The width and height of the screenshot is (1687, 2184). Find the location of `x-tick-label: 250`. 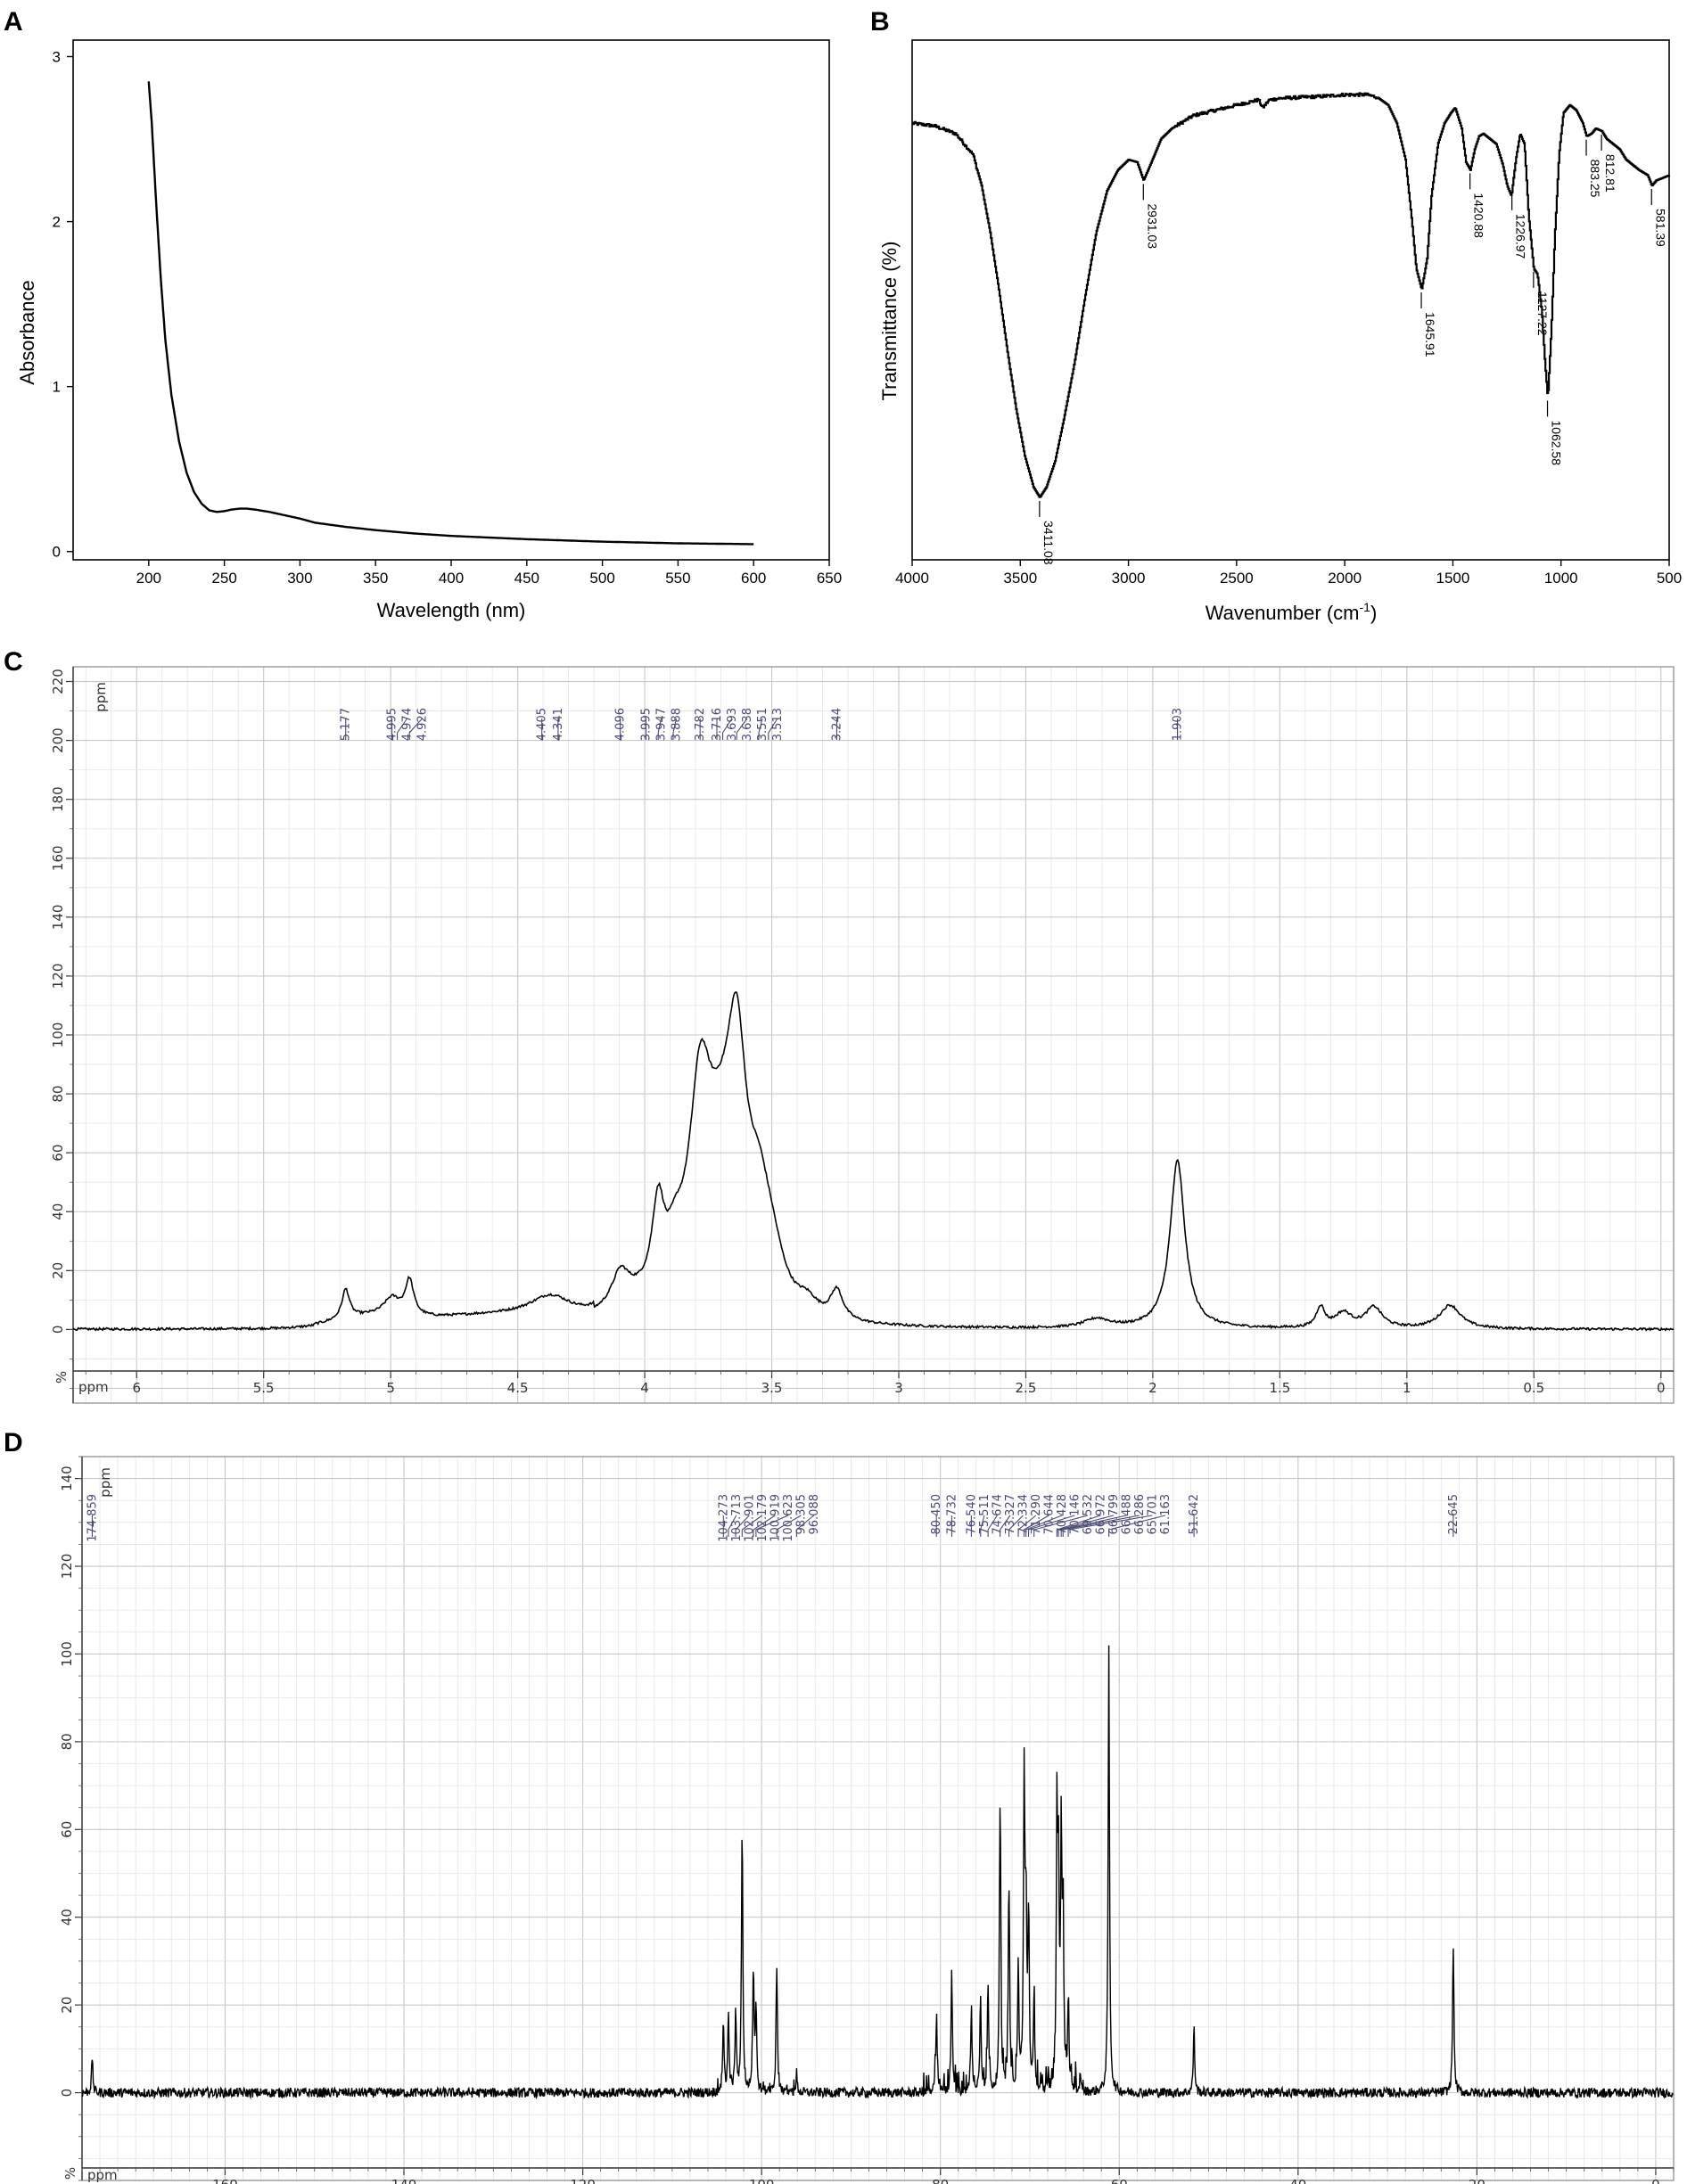

x-tick-label: 250 is located at coordinates (223, 578).